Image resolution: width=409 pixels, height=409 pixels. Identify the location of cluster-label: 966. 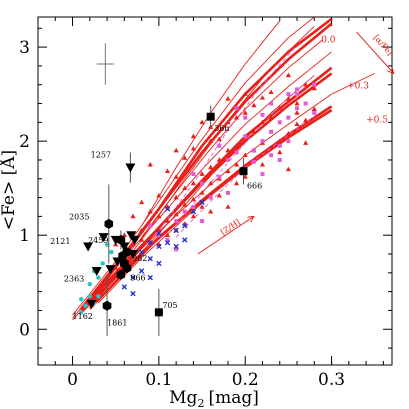
(137, 278).